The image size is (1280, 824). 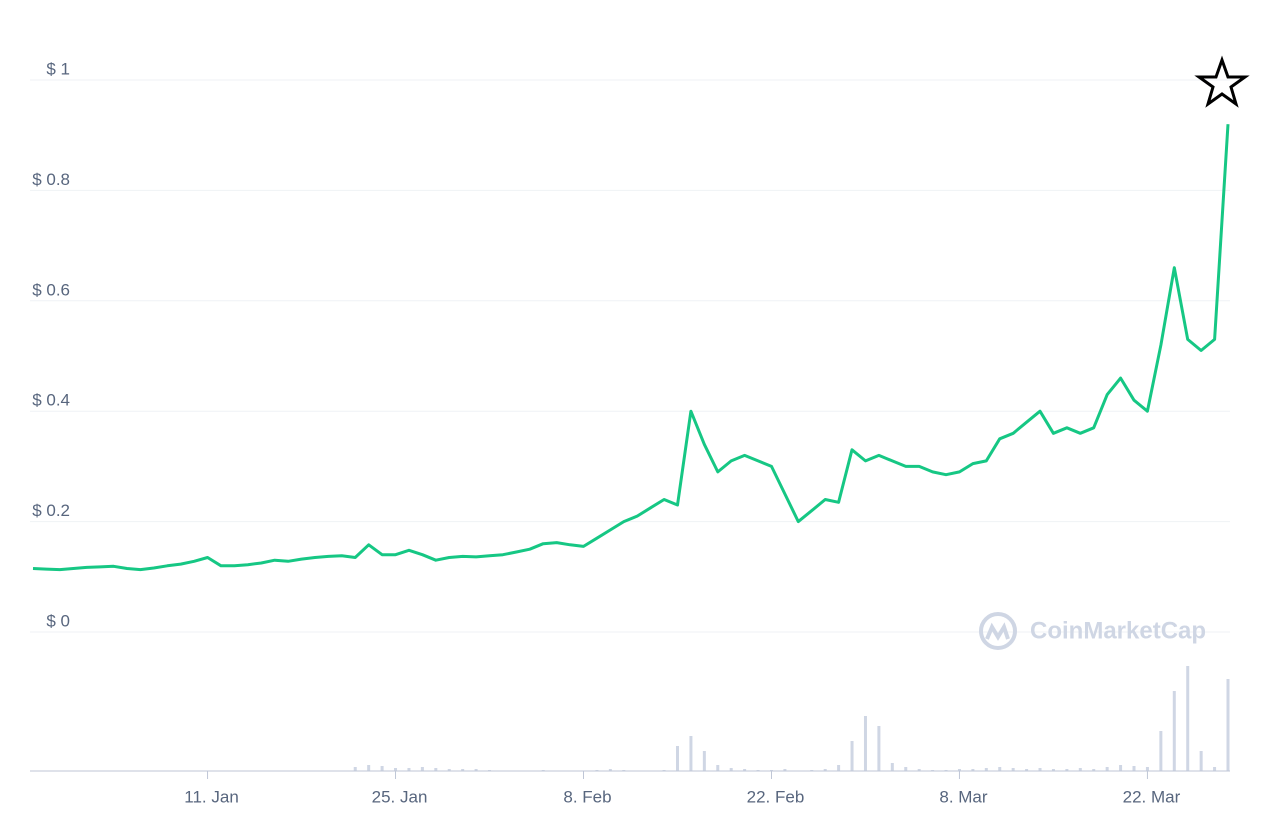 I want to click on y-tick-label: $ 0, so click(x=58, y=620).